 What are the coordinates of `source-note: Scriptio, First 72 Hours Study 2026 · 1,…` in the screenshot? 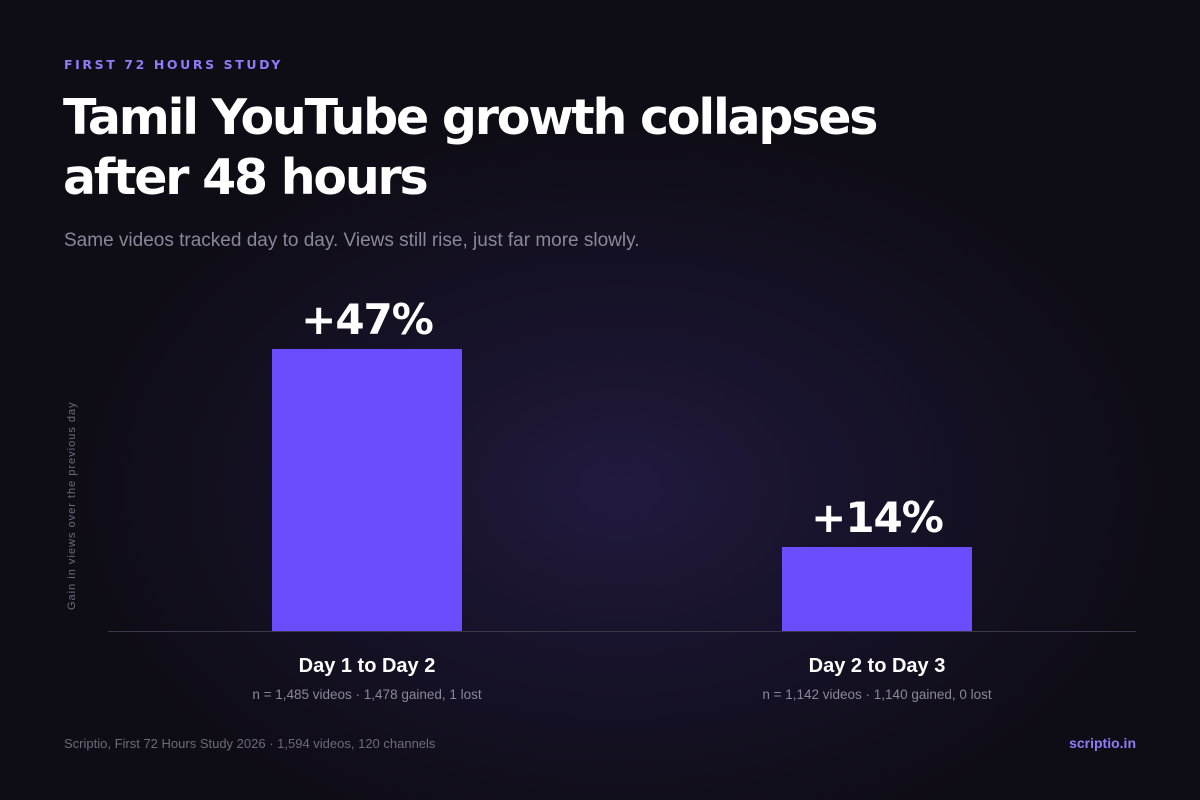 It's located at (250, 743).